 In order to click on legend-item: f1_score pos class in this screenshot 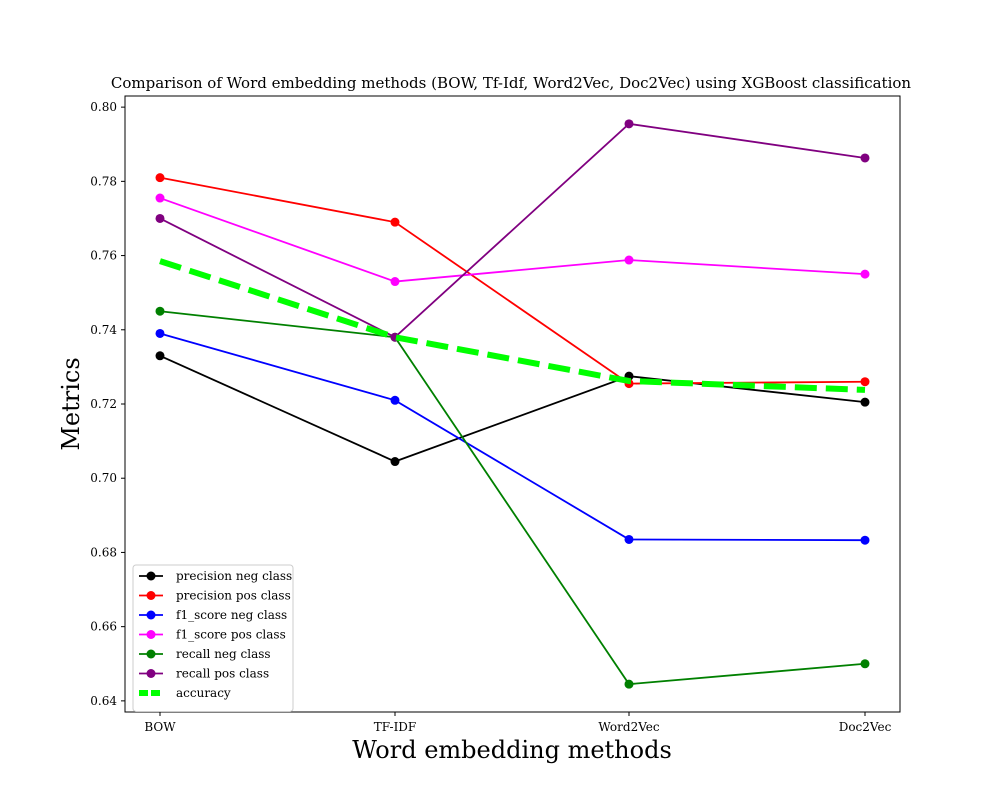, I will do `click(212, 635)`.